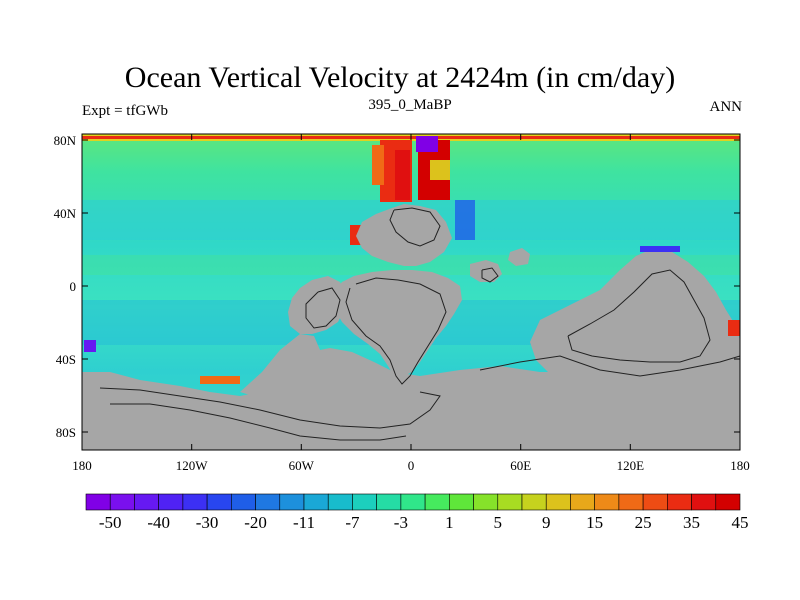 This screenshot has width=800, height=600. Describe the element at coordinates (207, 522) in the screenshot. I see `colorbar-label: -30` at that location.